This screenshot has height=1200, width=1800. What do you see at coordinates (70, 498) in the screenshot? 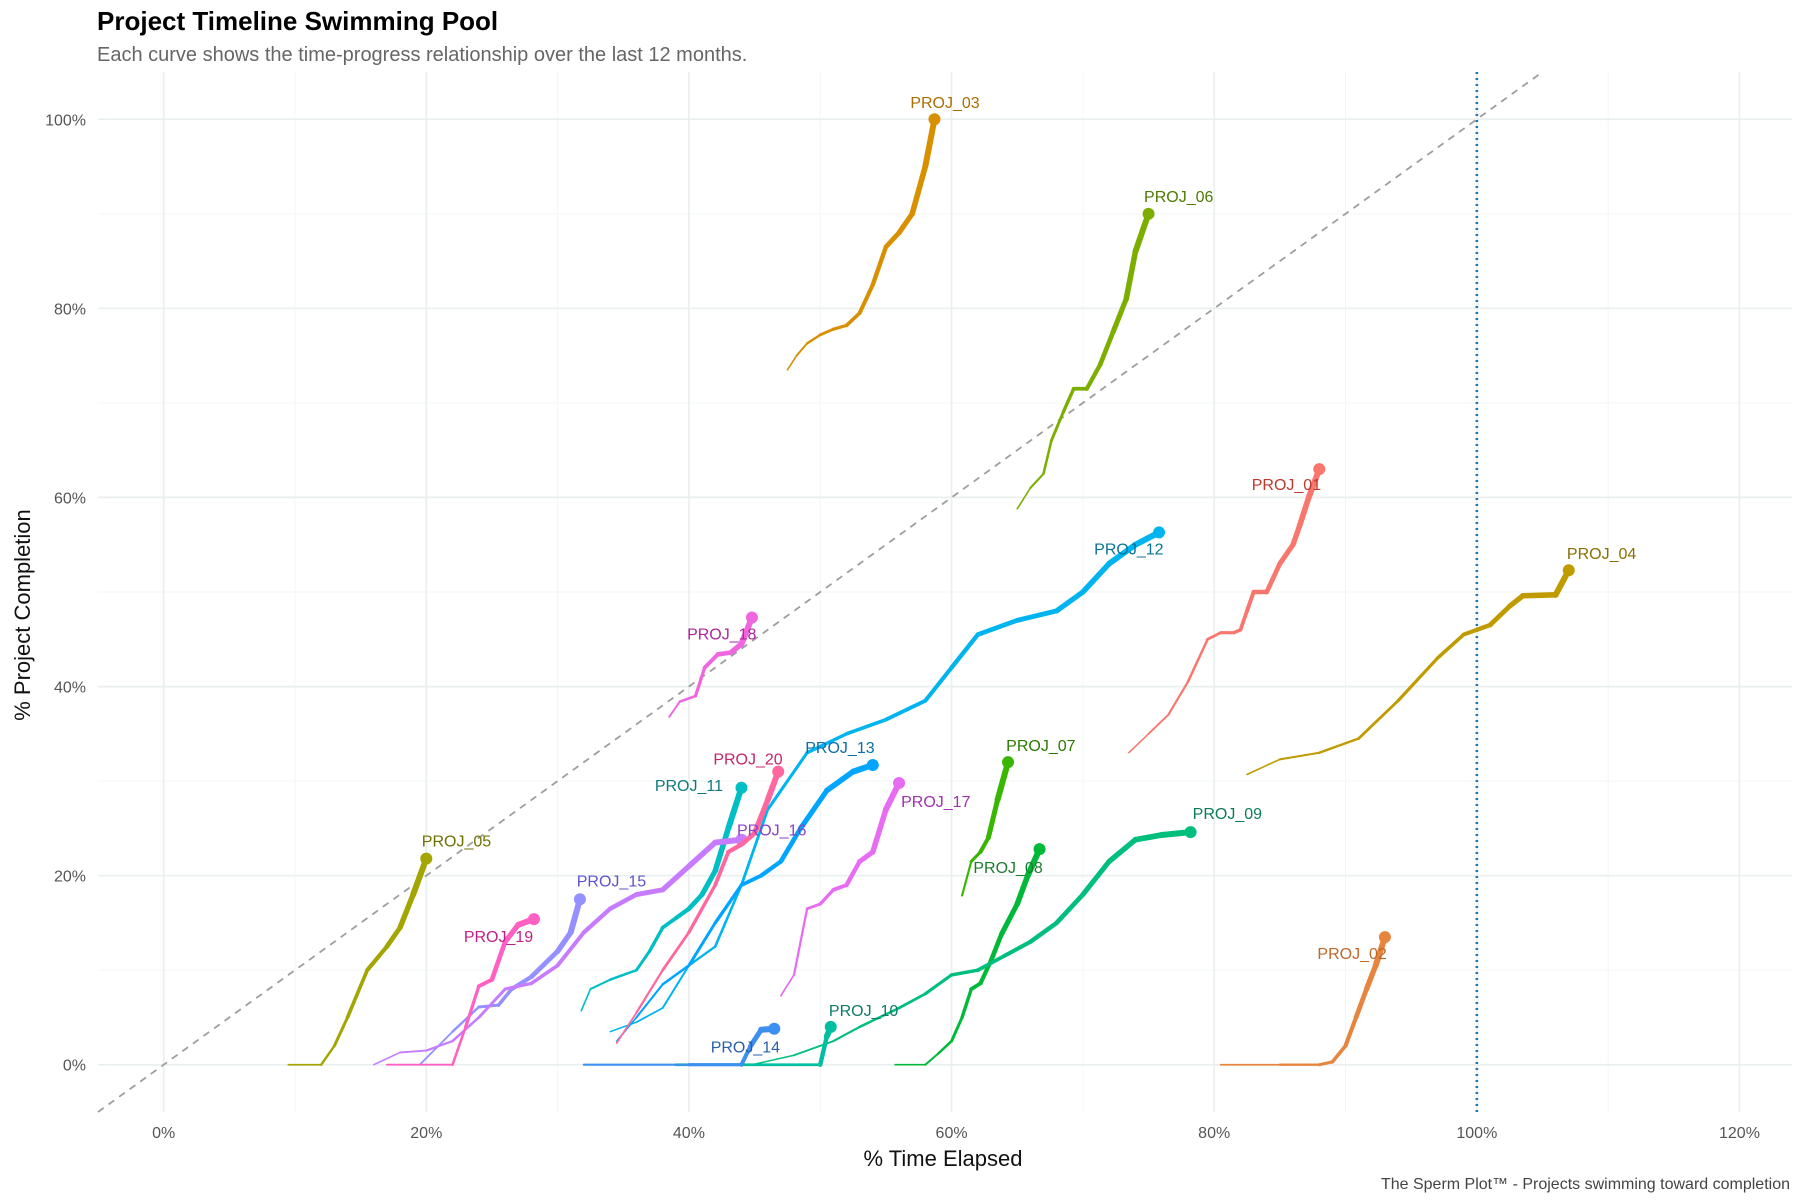
I see `y-tick-label: 60%` at bounding box center [70, 498].